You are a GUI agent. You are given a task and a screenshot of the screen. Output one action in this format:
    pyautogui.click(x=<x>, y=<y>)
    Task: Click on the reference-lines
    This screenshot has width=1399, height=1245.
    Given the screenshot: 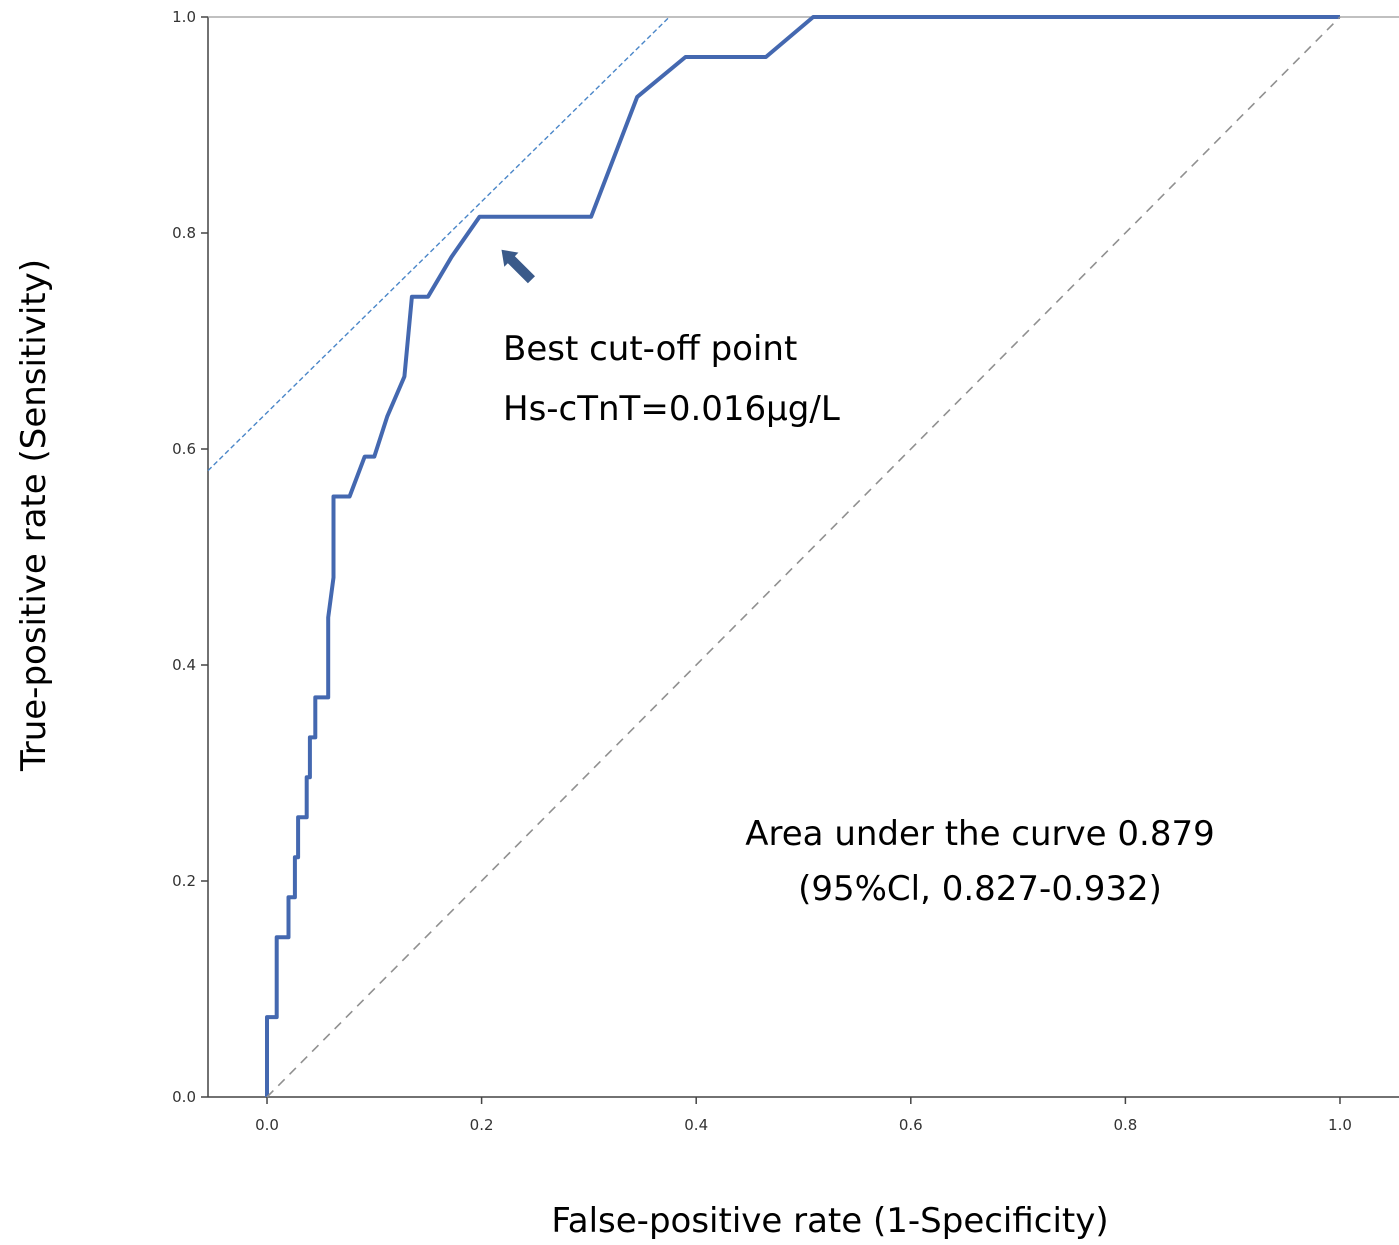 What is the action you would take?
    pyautogui.click(x=438, y=244)
    